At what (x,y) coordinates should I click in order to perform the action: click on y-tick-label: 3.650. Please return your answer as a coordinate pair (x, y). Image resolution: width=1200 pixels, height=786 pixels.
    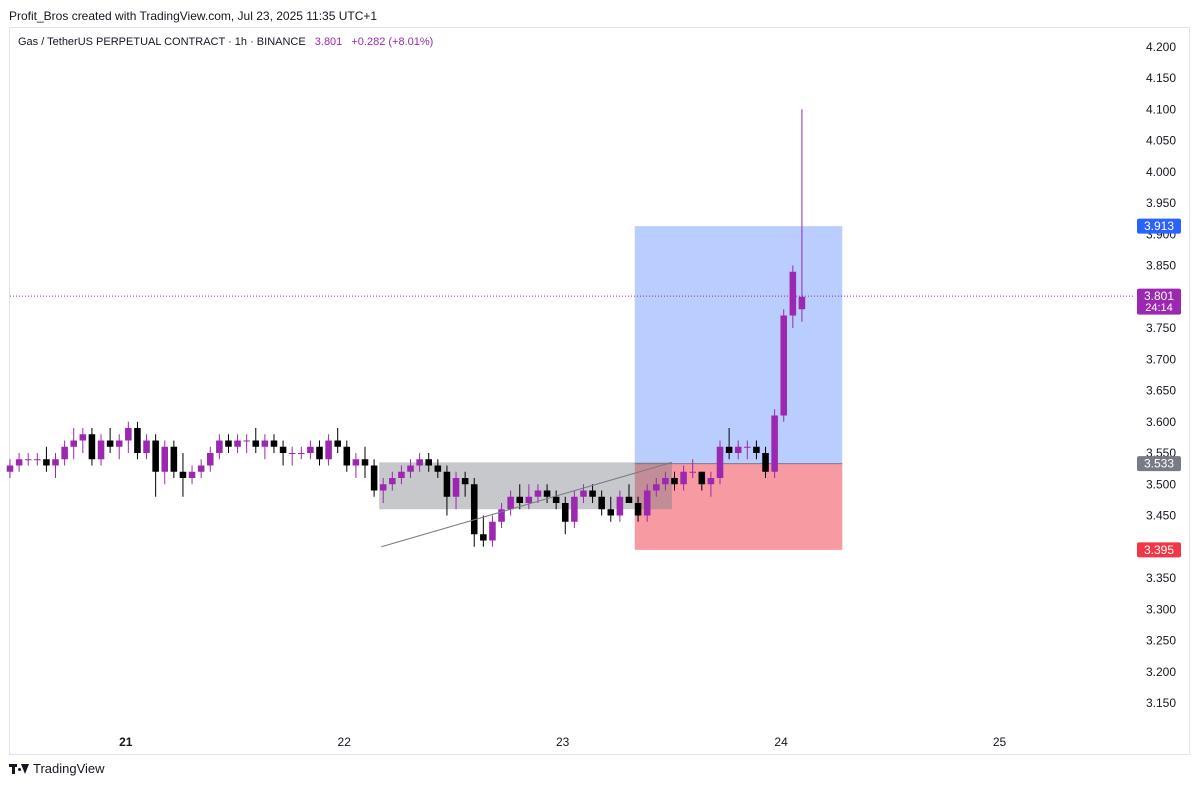
    Looking at the image, I should click on (1161, 391).